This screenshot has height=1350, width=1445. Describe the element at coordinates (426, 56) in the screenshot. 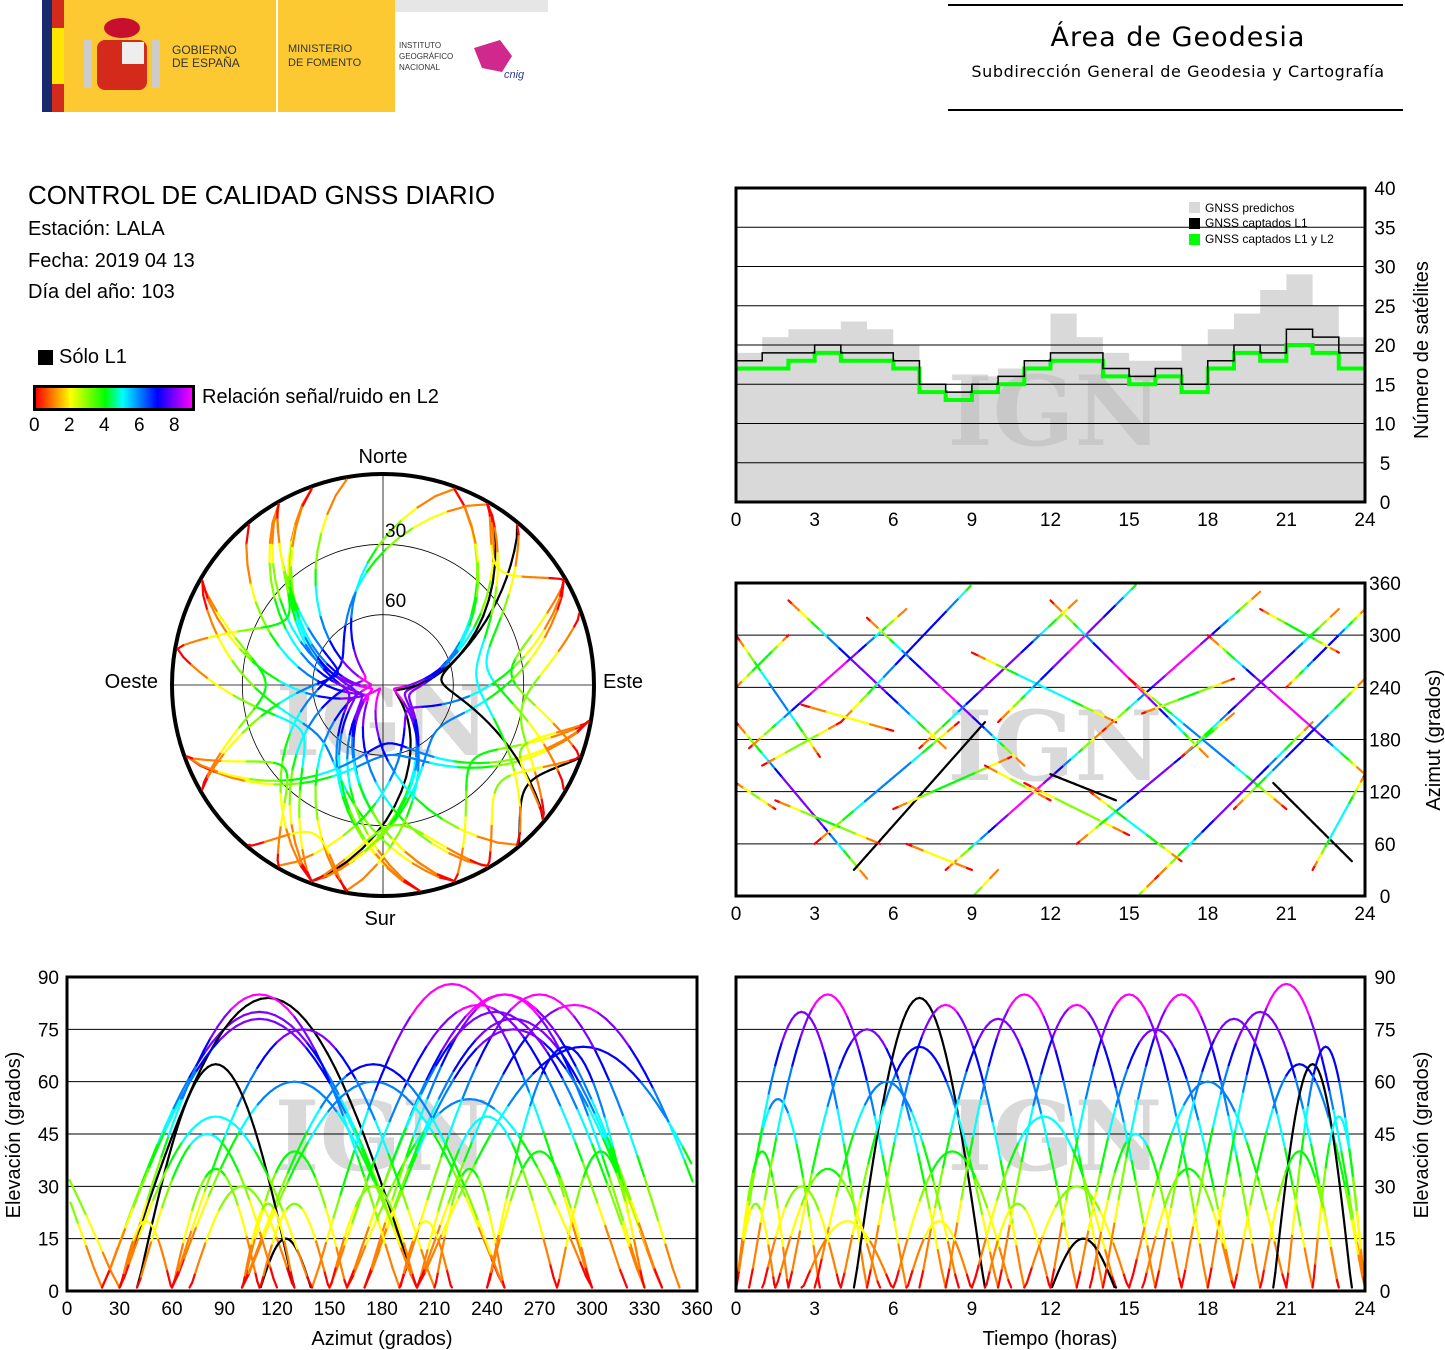

I see `ign-line2: GEOGRÁFICO` at that location.